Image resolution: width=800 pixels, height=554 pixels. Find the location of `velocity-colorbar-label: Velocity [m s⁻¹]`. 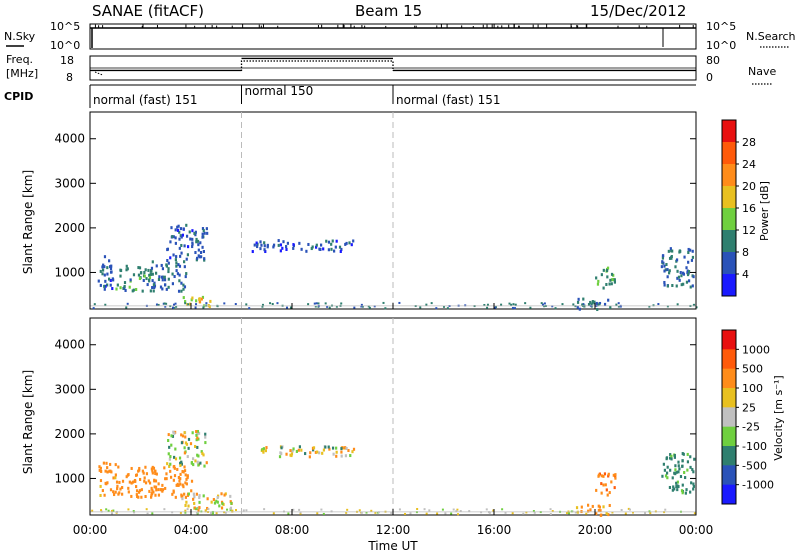

velocity-colorbar-label: Velocity [m s⁻¹] is located at coordinates (778, 417).